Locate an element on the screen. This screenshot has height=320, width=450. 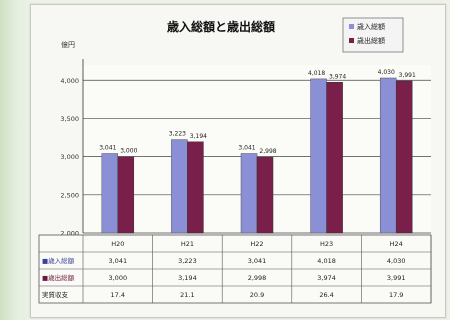
table-row-label: ■歳入総額 is located at coordinates (58, 260).